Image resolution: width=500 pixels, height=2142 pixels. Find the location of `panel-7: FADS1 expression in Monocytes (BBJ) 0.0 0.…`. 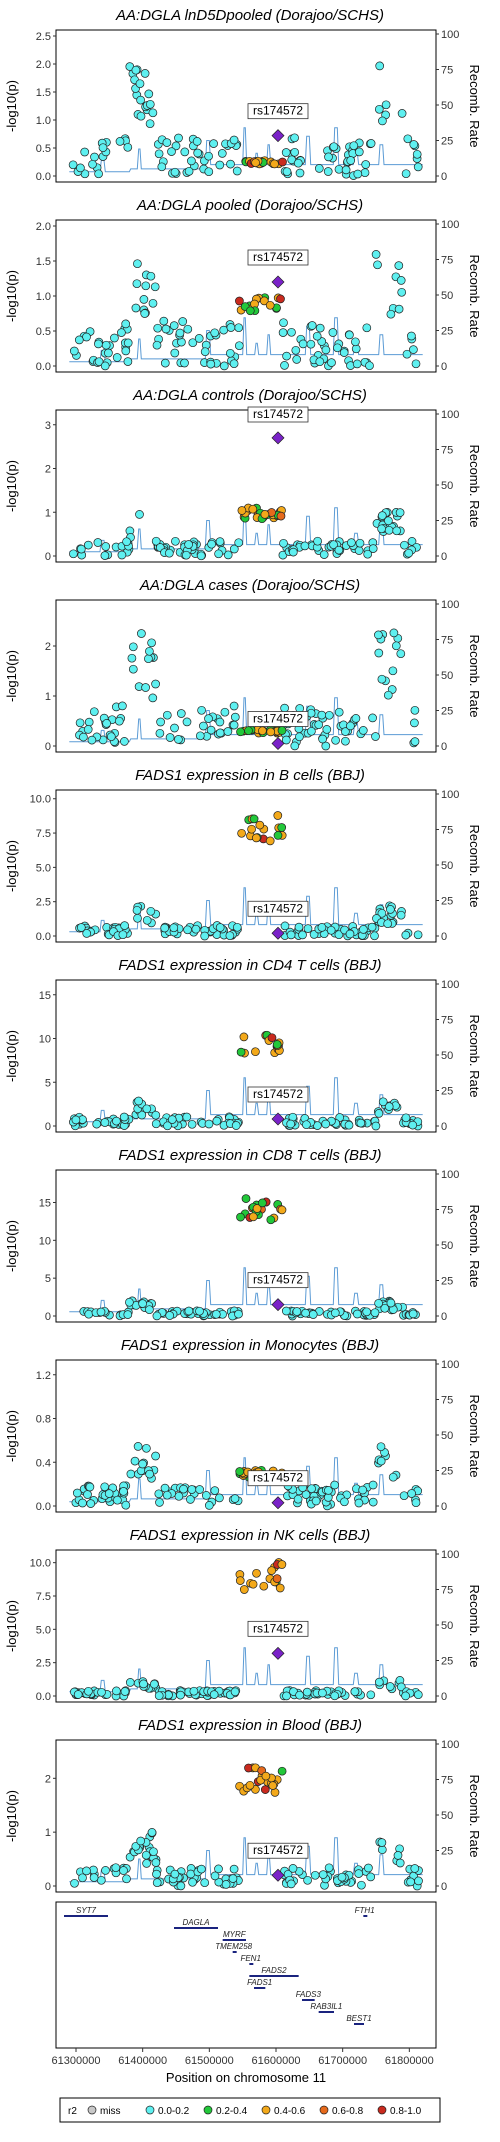

panel-7: FADS1 expression in Monocytes (BBJ) 0.0 0.… is located at coordinates (243, 1425).